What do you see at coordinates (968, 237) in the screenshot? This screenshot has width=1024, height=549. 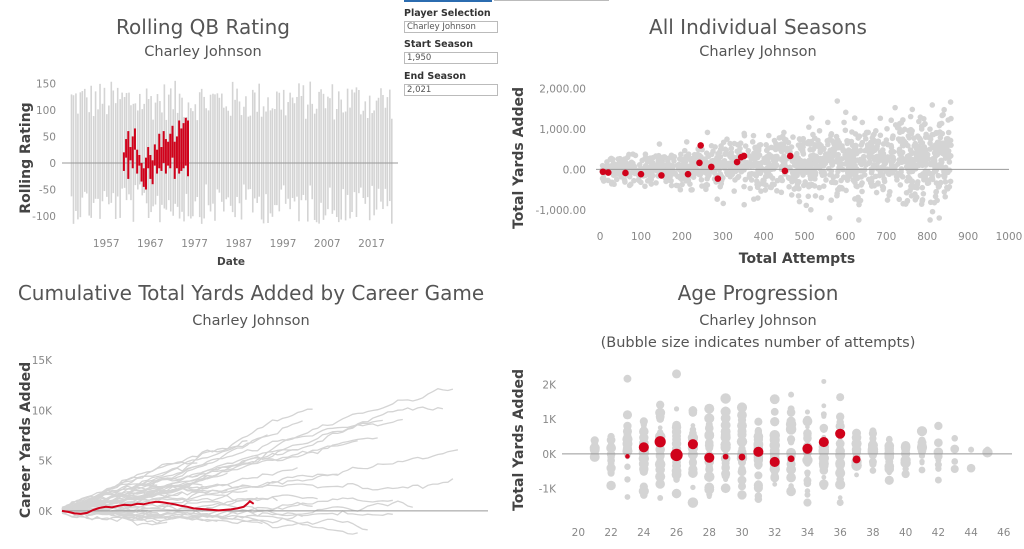 I see `seasons-x-tick-label: 900` at bounding box center [968, 237].